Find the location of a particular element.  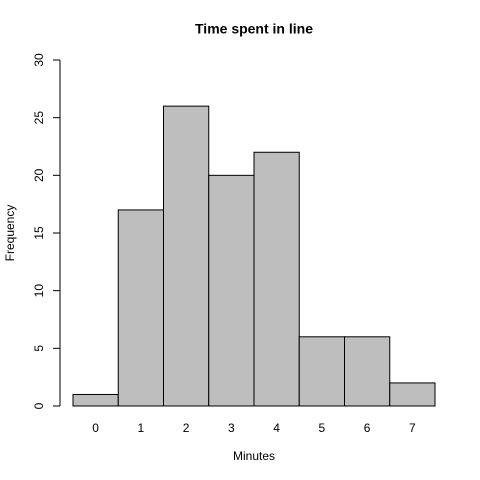

x-tick-label: 6 is located at coordinates (367, 428).